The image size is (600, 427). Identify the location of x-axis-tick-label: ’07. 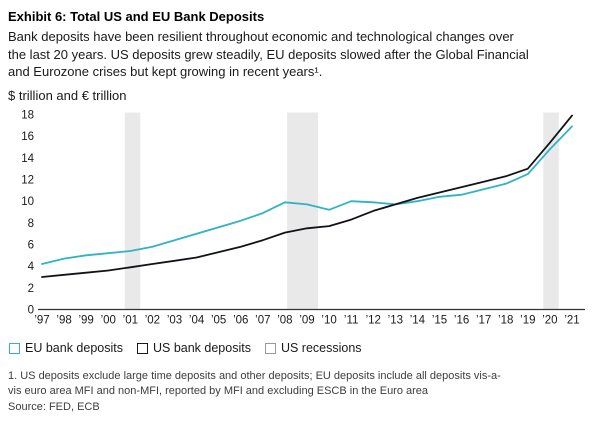
(262, 321).